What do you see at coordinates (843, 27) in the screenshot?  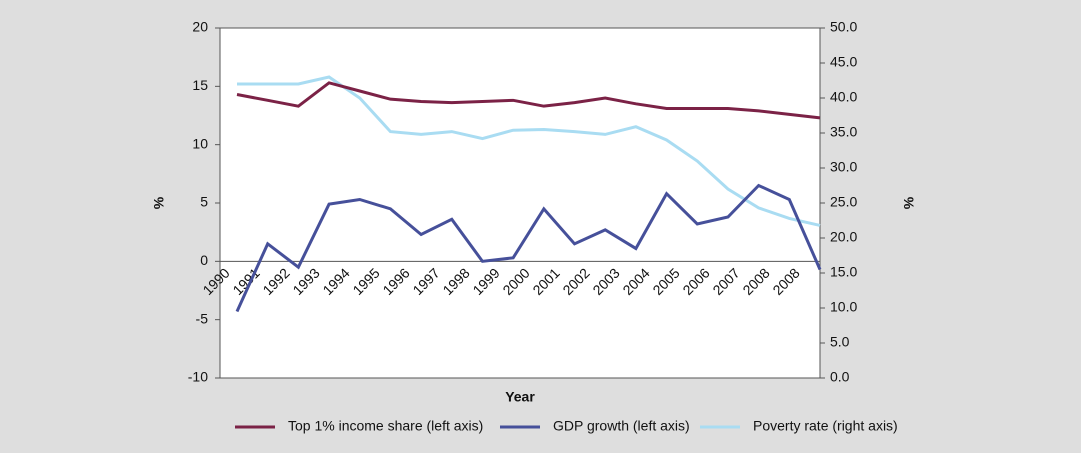 I see `y2-tick-label: 50.0` at bounding box center [843, 27].